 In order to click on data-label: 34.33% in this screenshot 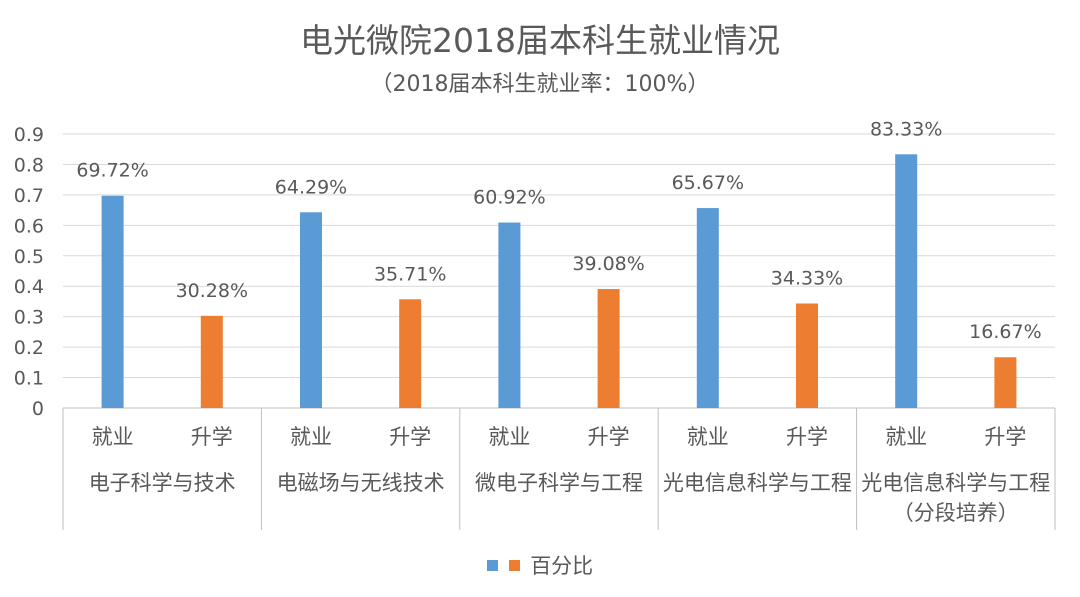, I will do `click(807, 278)`.